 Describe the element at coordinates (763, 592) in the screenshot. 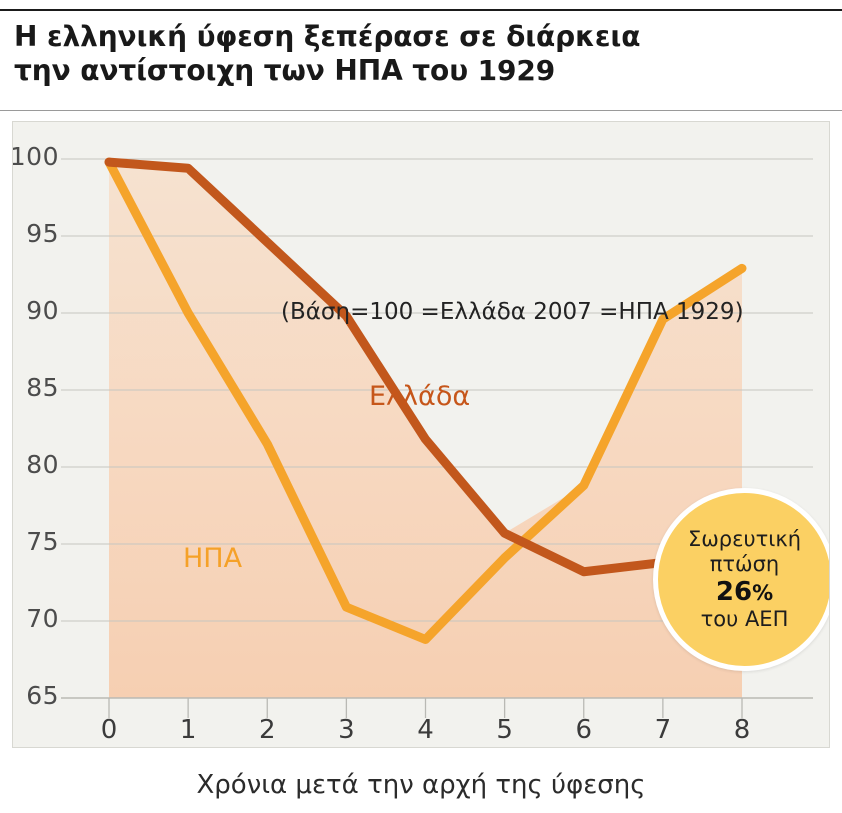

I see `callout-unit: %` at that location.